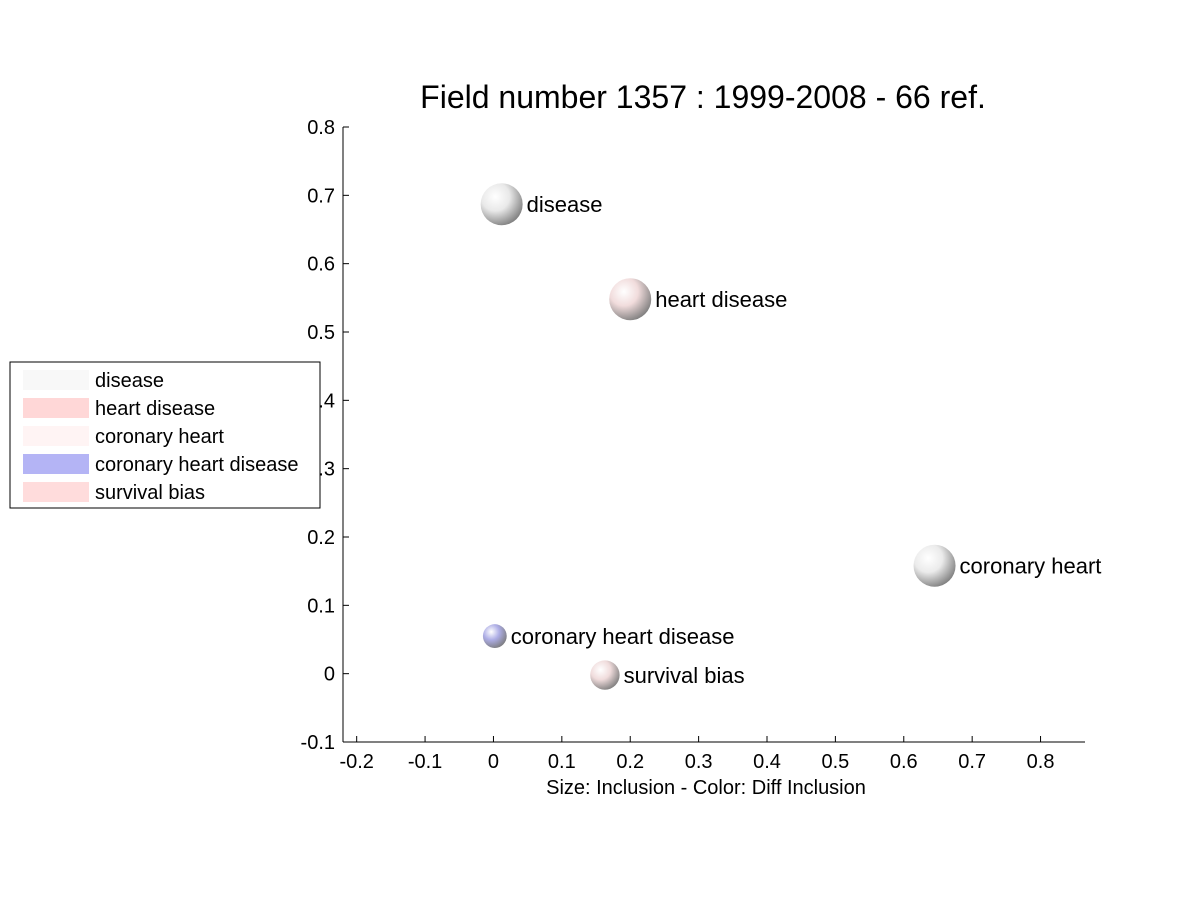 Image resolution: width=1200 pixels, height=900 pixels. Describe the element at coordinates (129, 381) in the screenshot. I see `legend-label: disease` at that location.